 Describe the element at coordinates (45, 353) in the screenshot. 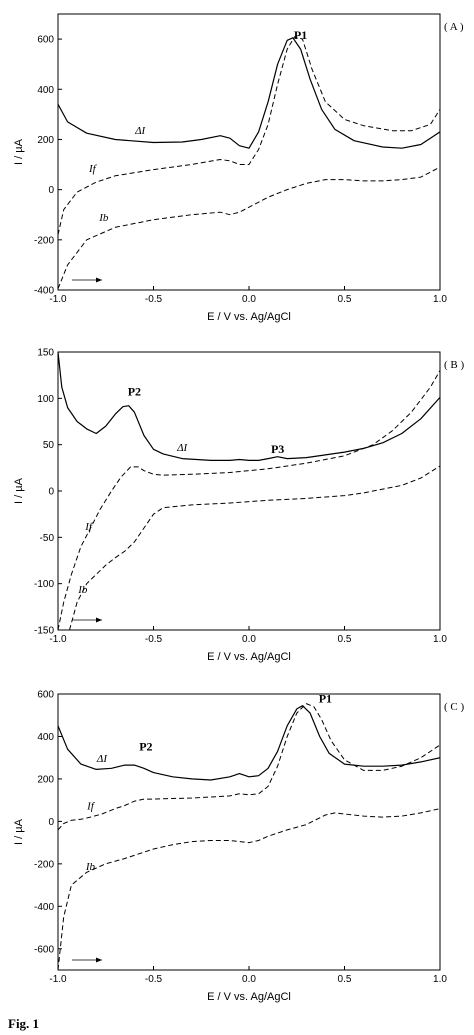

I see `y-tick-label: 150` at that location.